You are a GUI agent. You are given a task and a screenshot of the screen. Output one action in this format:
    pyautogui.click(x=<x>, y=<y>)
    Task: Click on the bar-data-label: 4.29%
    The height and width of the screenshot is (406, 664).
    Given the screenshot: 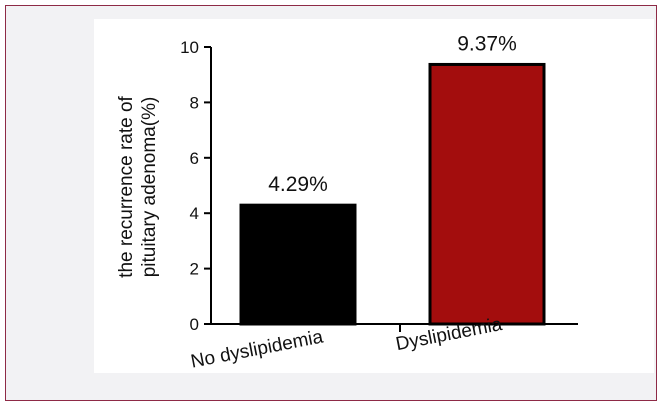 What is the action you would take?
    pyautogui.click(x=298, y=184)
    